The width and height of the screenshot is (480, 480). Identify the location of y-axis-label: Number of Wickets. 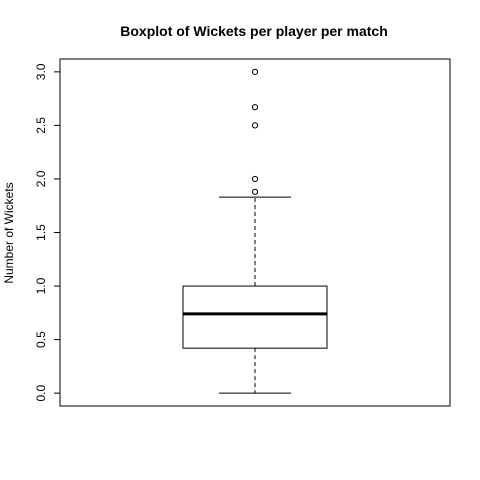
(9, 232).